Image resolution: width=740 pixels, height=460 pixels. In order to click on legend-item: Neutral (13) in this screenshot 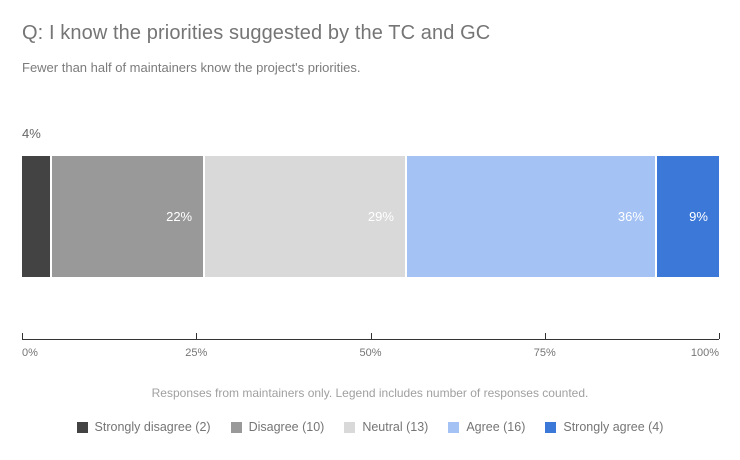, I will do `click(386, 427)`.